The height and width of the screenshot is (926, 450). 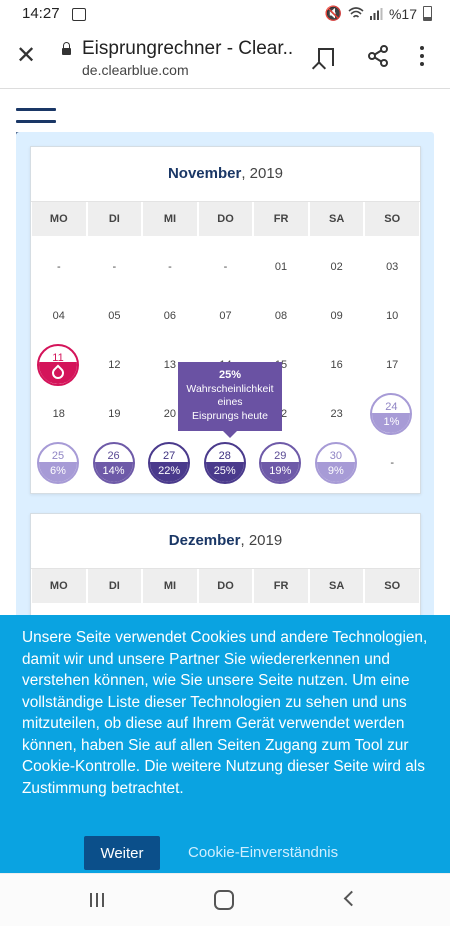 I want to click on day-cell: 28 25%, so click(x=226, y=462).